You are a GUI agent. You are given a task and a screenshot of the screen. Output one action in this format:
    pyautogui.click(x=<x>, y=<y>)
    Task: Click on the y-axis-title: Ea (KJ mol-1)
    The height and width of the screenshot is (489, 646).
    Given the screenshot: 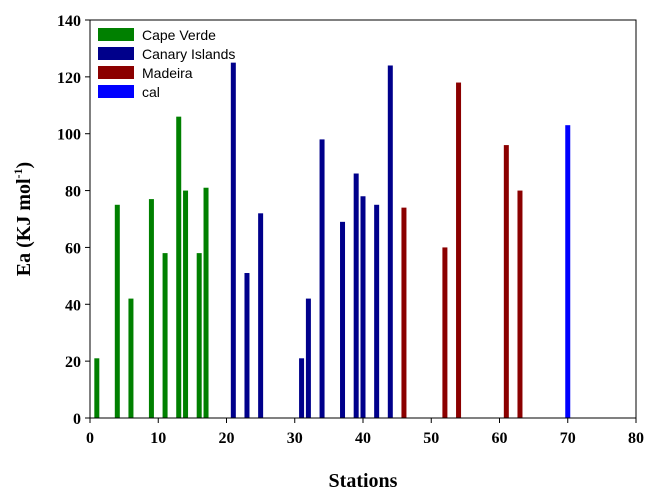 What is the action you would take?
    pyautogui.click(x=23, y=219)
    